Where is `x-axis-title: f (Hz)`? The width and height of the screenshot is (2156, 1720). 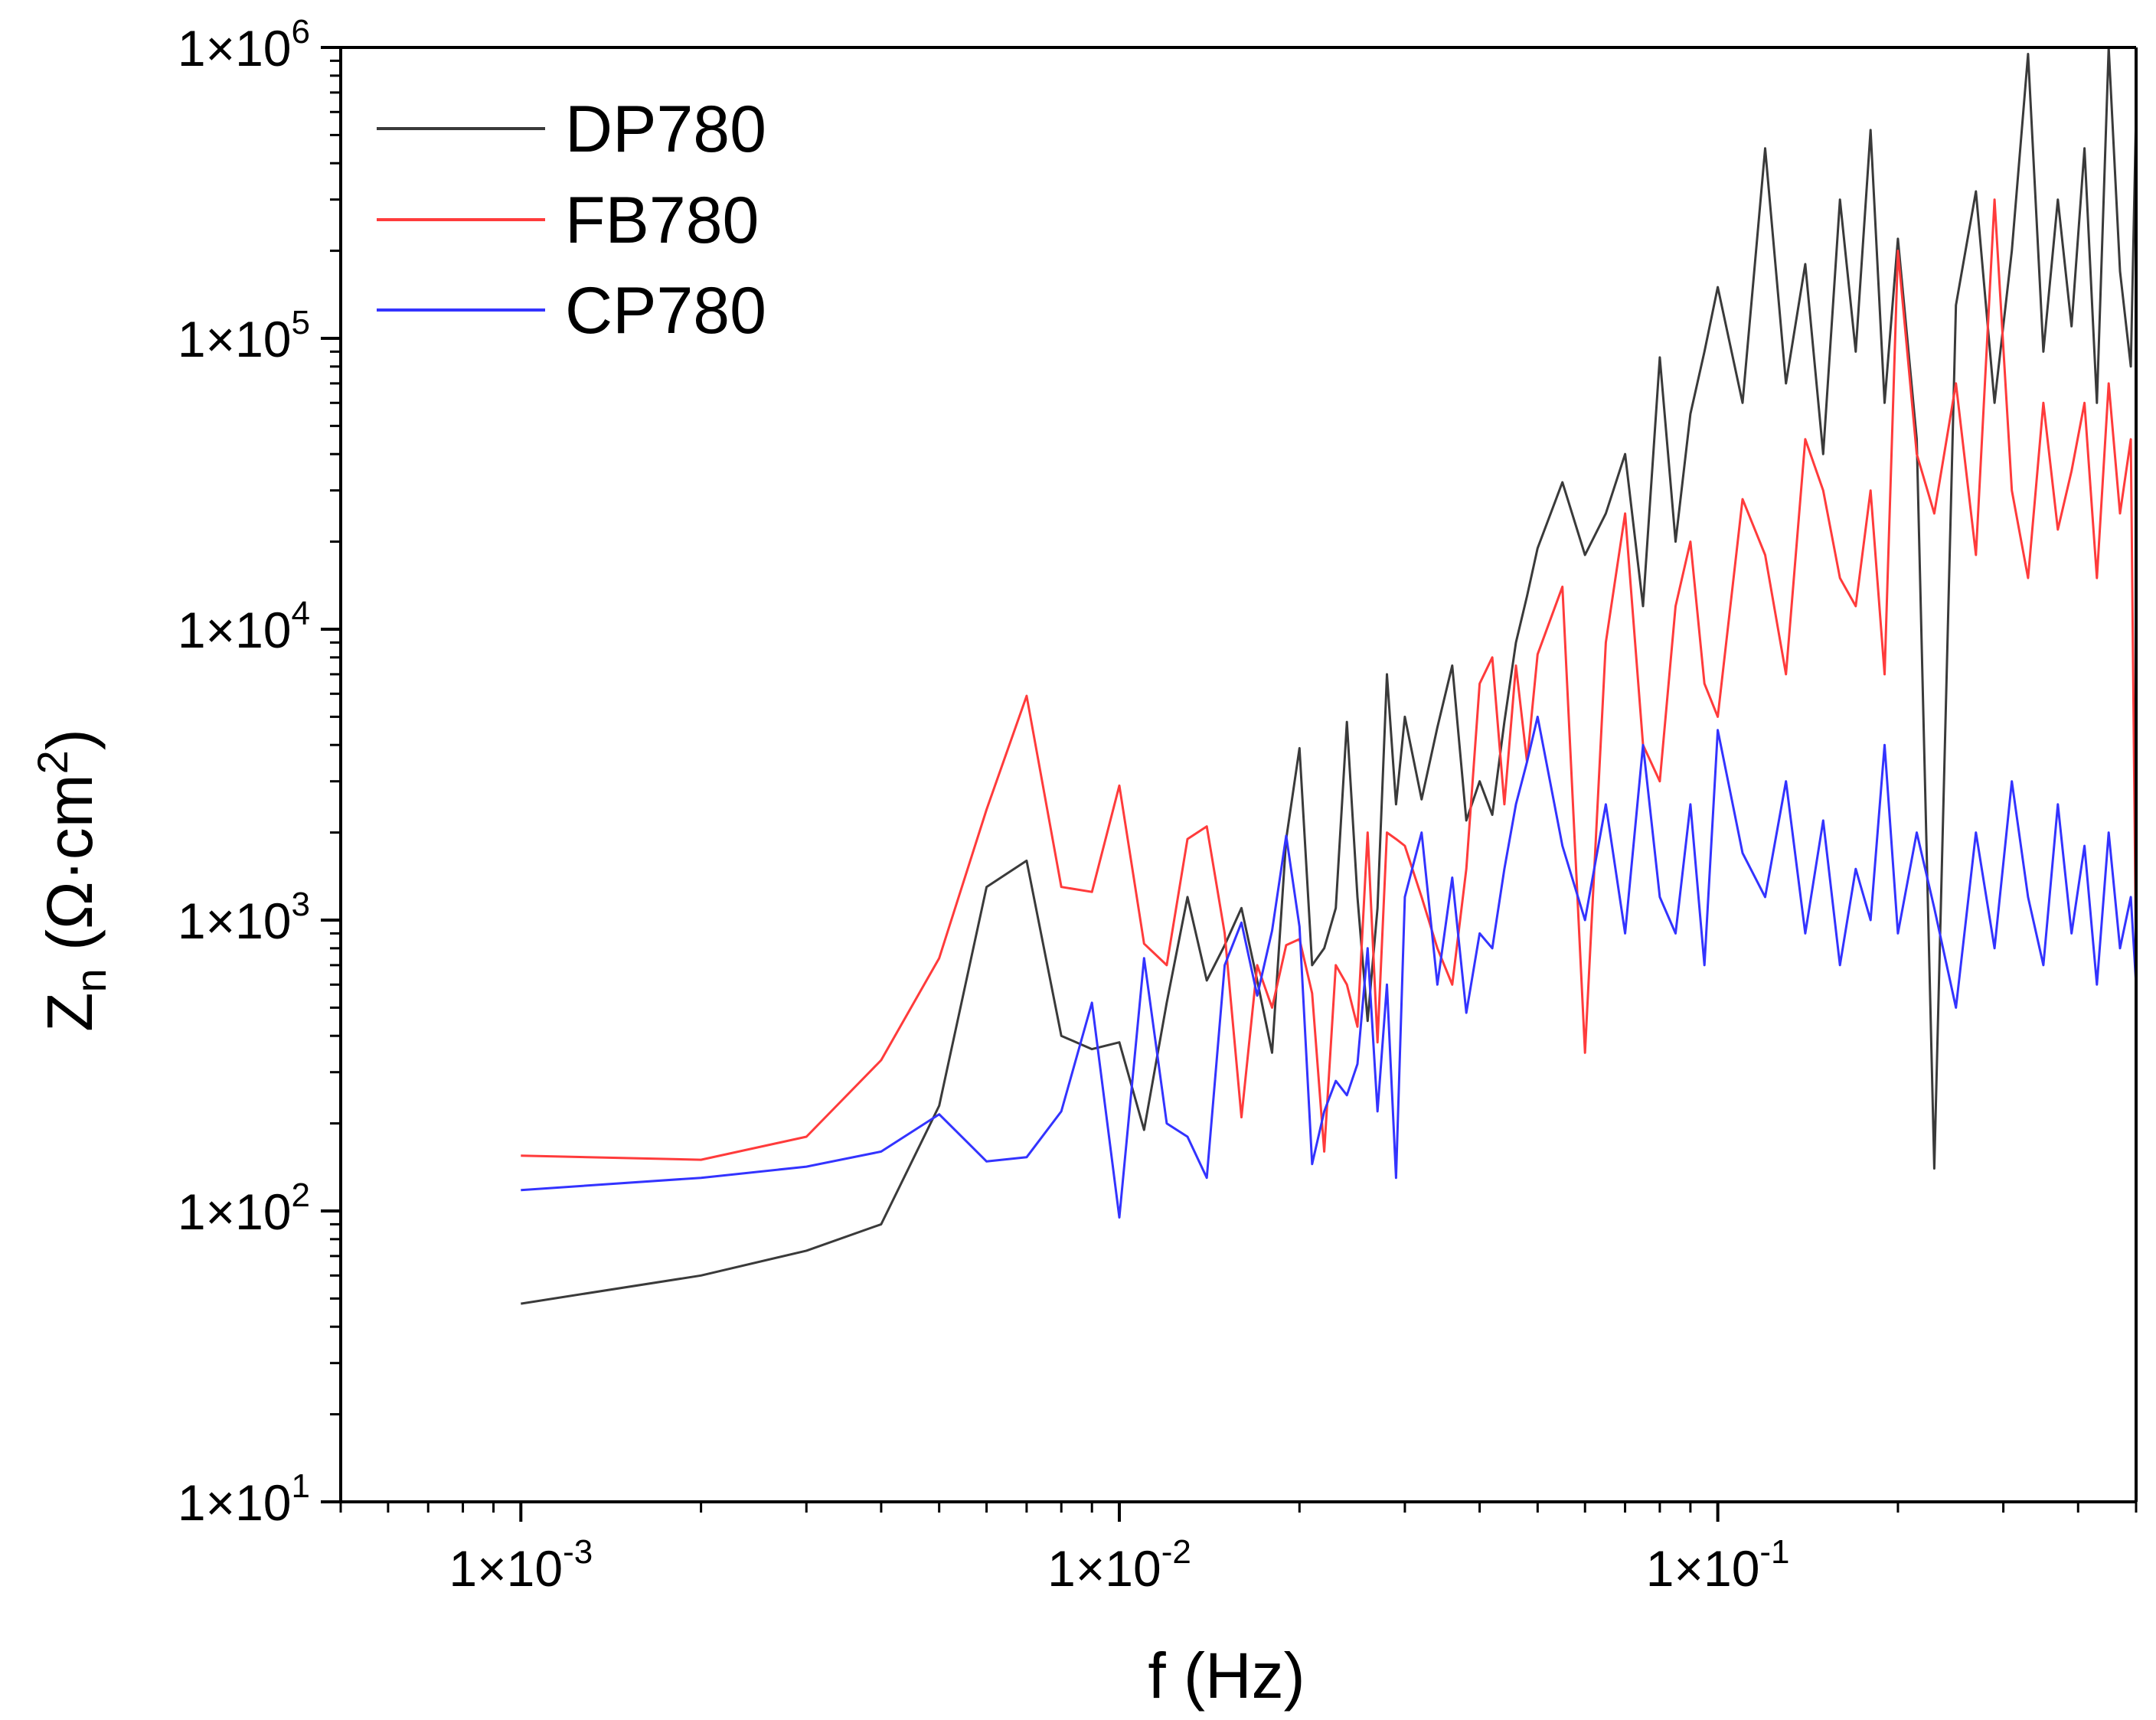 x-axis-title: f (Hz) is located at coordinates (1226, 1676).